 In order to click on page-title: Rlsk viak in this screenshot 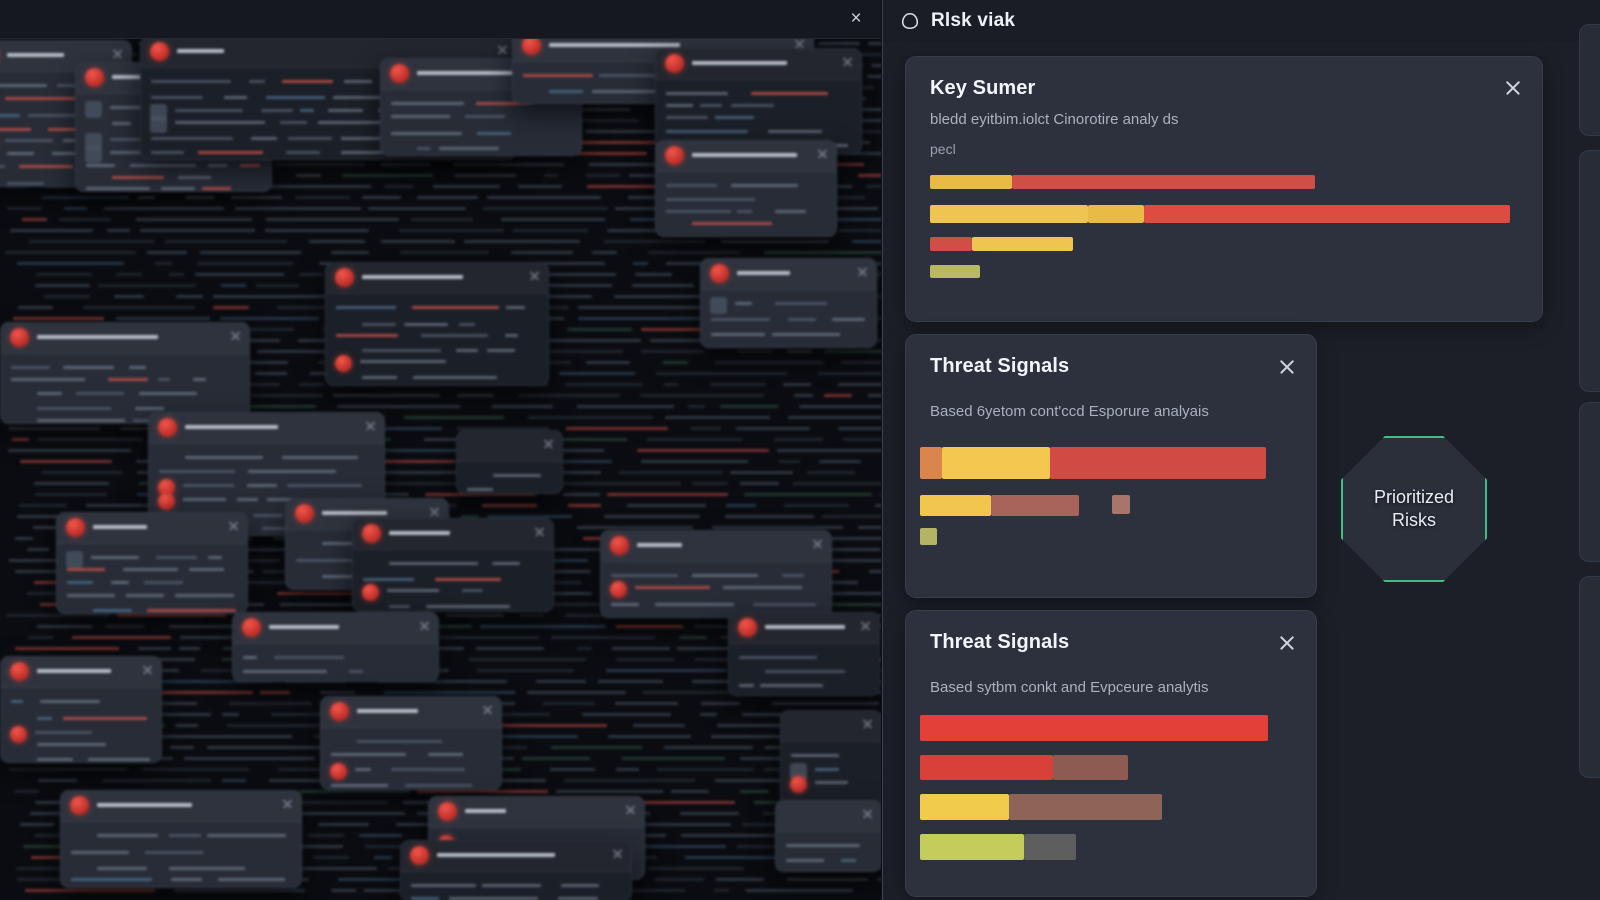, I will do `click(973, 20)`.